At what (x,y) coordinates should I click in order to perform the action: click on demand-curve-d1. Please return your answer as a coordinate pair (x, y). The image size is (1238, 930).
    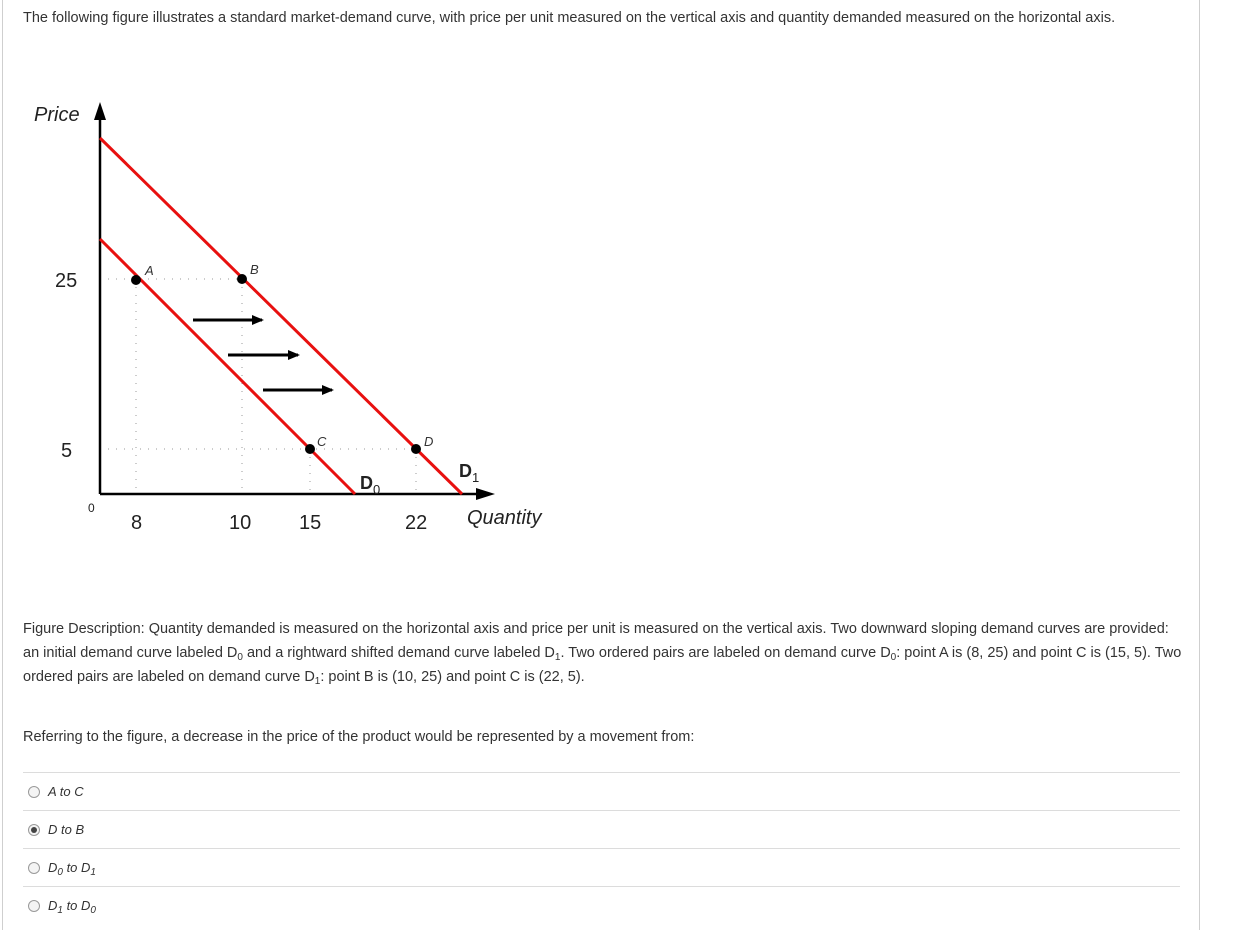
    Looking at the image, I should click on (281, 316).